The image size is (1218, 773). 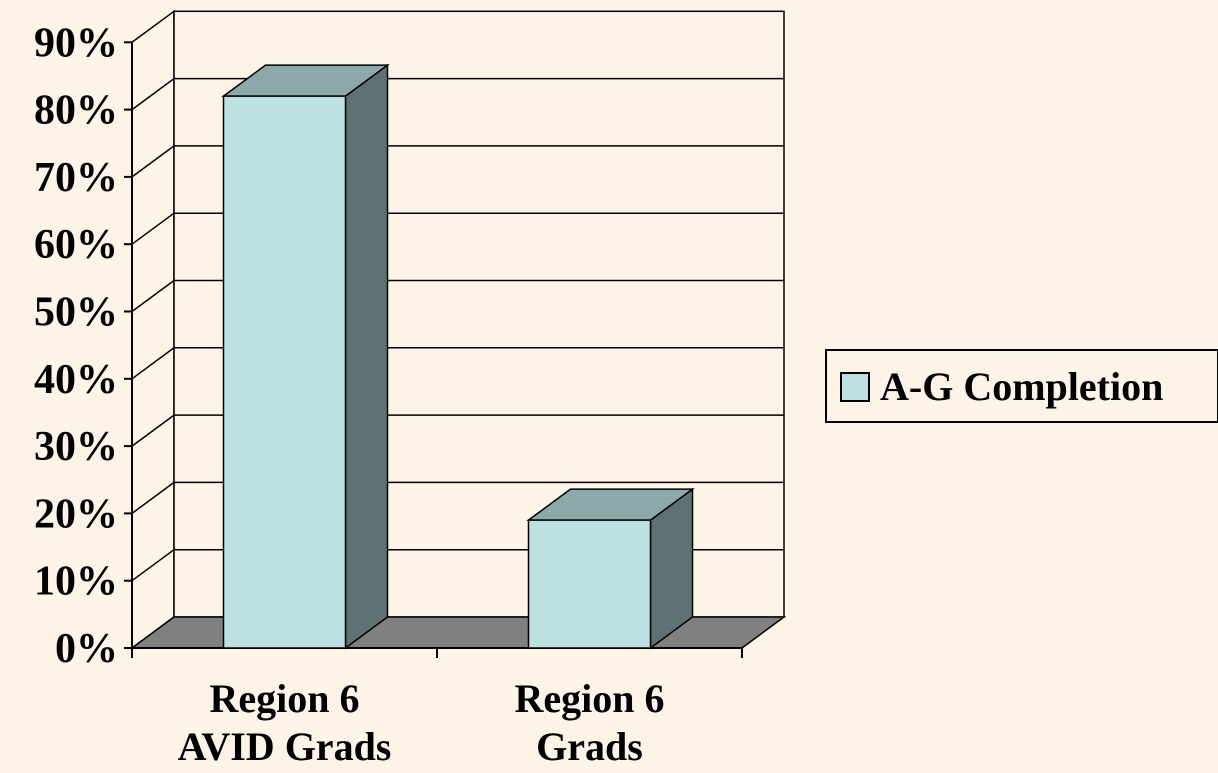 I want to click on bar-side, so click(x=366, y=356).